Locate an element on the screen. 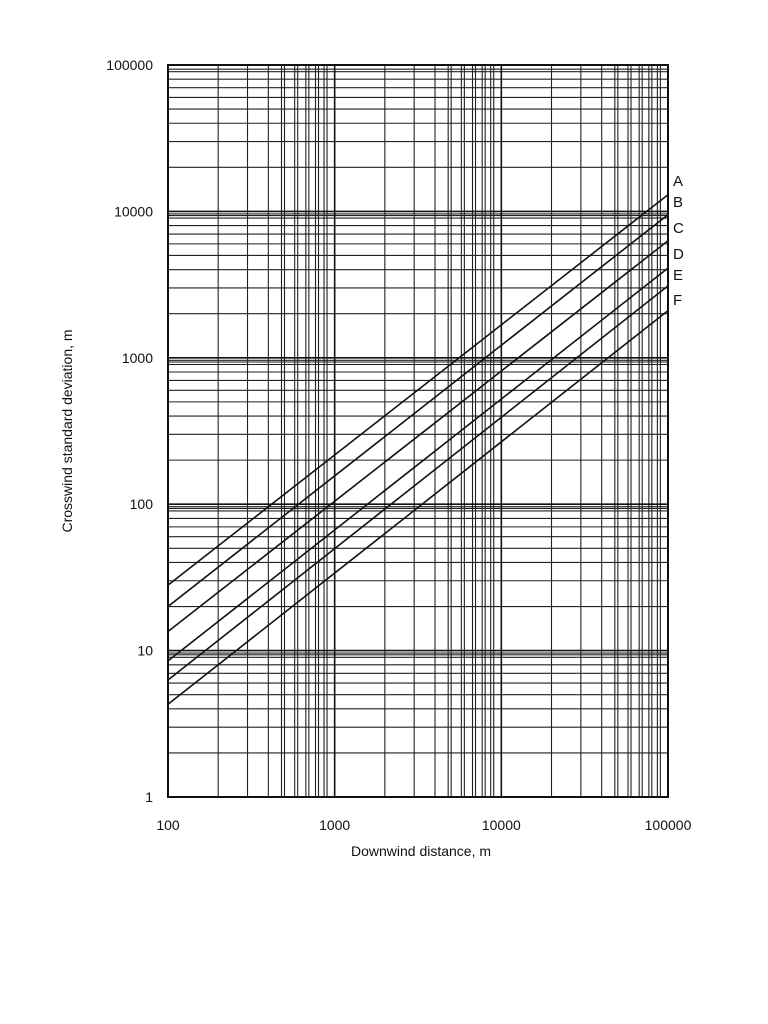 This screenshot has height=1024, width=768. y-tick-label: 100000 is located at coordinates (129, 65).